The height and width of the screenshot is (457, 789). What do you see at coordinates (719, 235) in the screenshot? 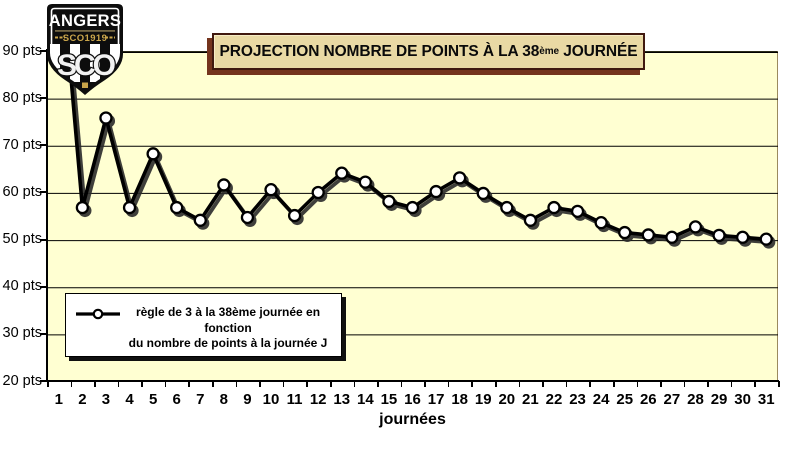
I see `data-point-j29` at bounding box center [719, 235].